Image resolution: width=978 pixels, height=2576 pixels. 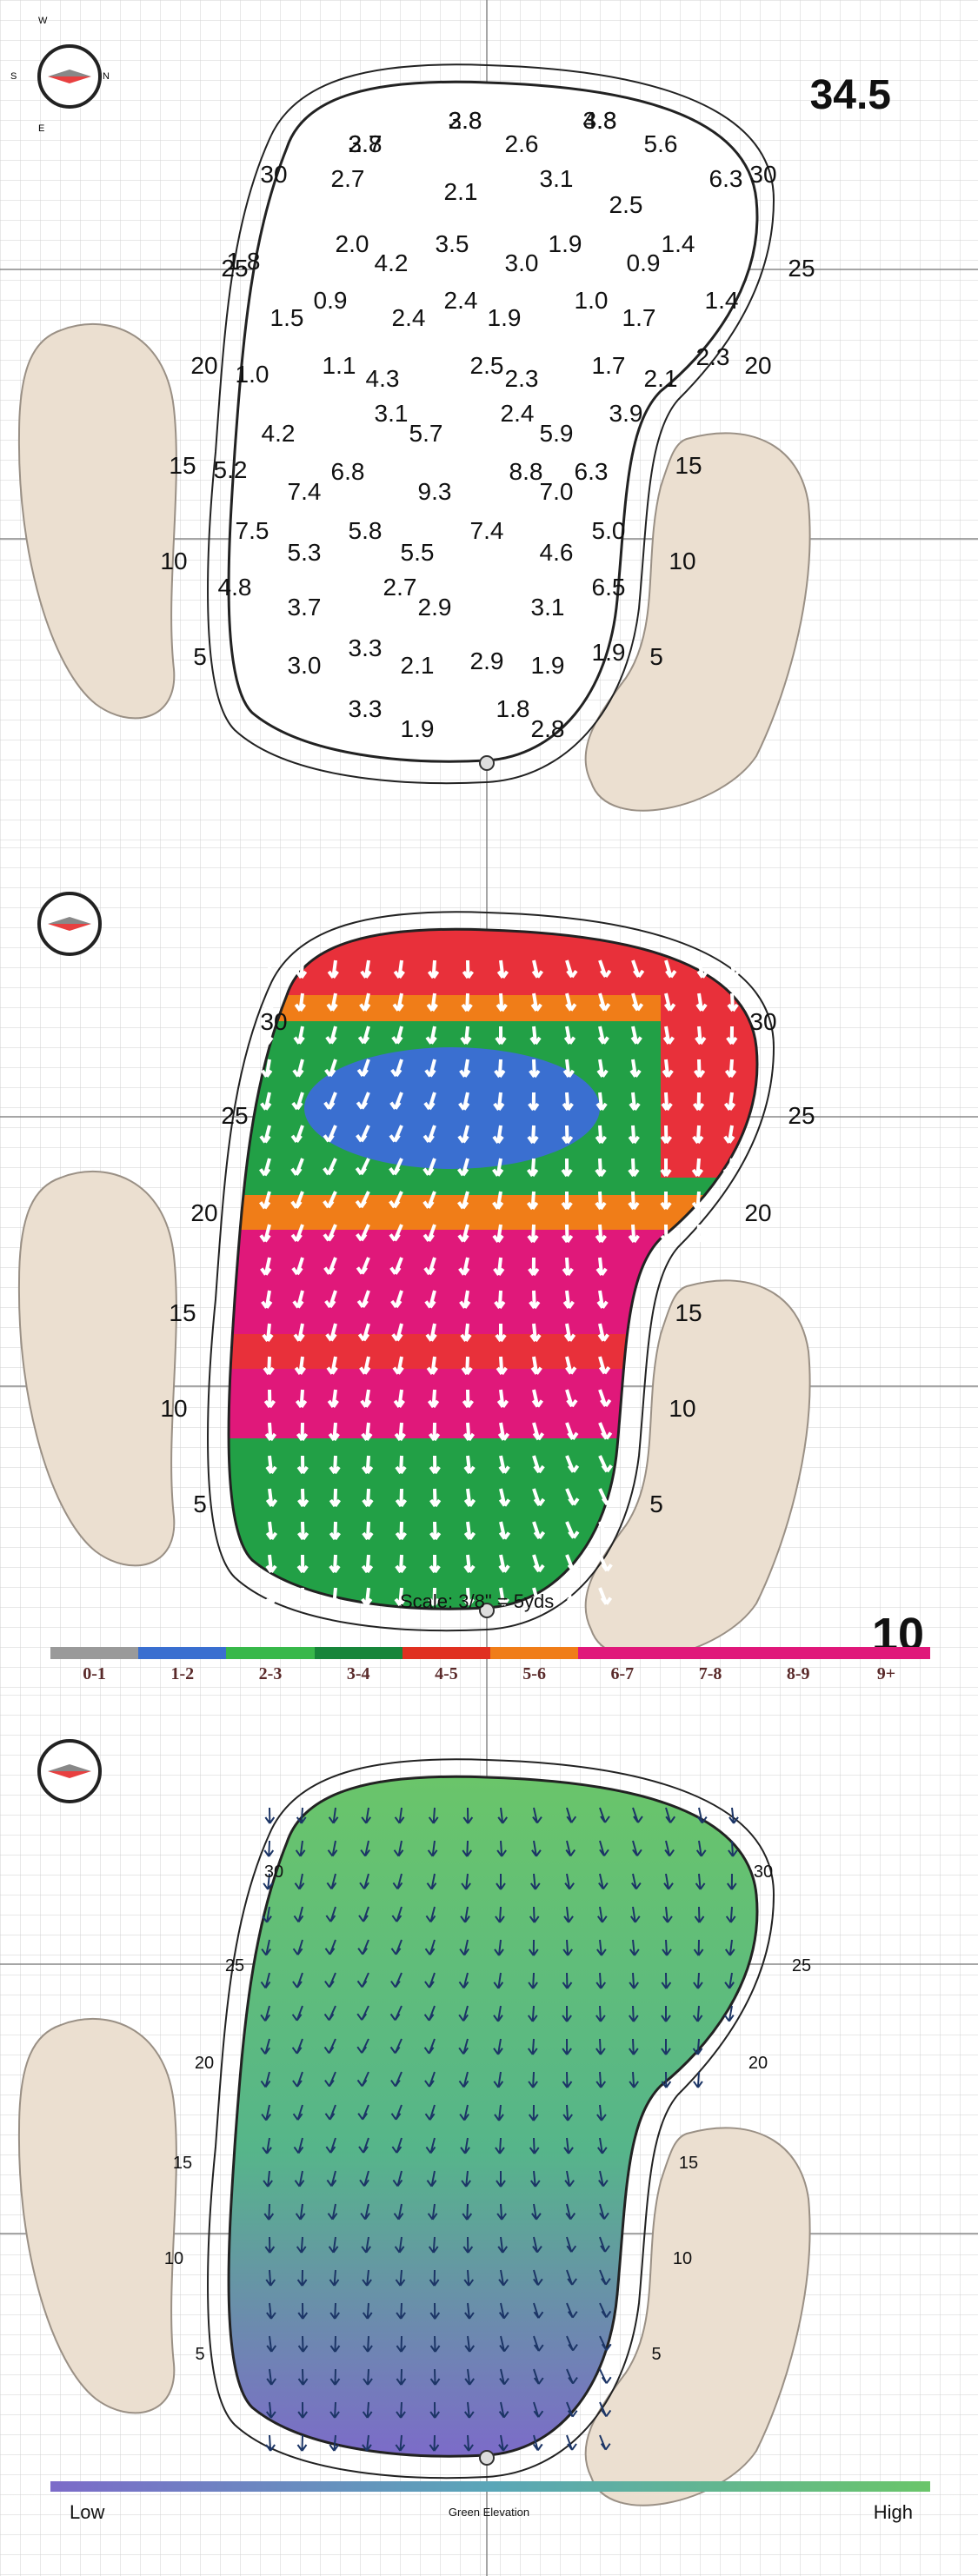 I want to click on edge-distance: 10, so click(x=682, y=2258).